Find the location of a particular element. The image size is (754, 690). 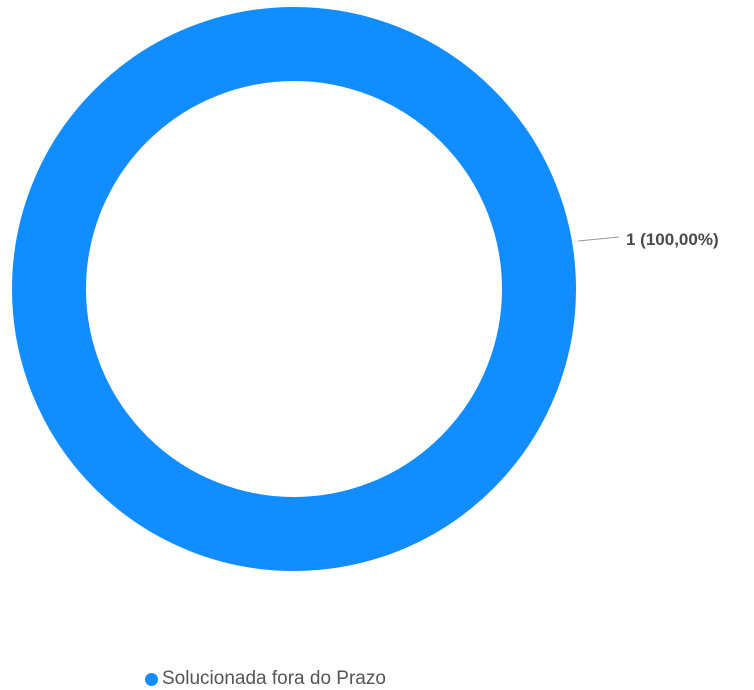

data-label-leaders is located at coordinates (598, 239).